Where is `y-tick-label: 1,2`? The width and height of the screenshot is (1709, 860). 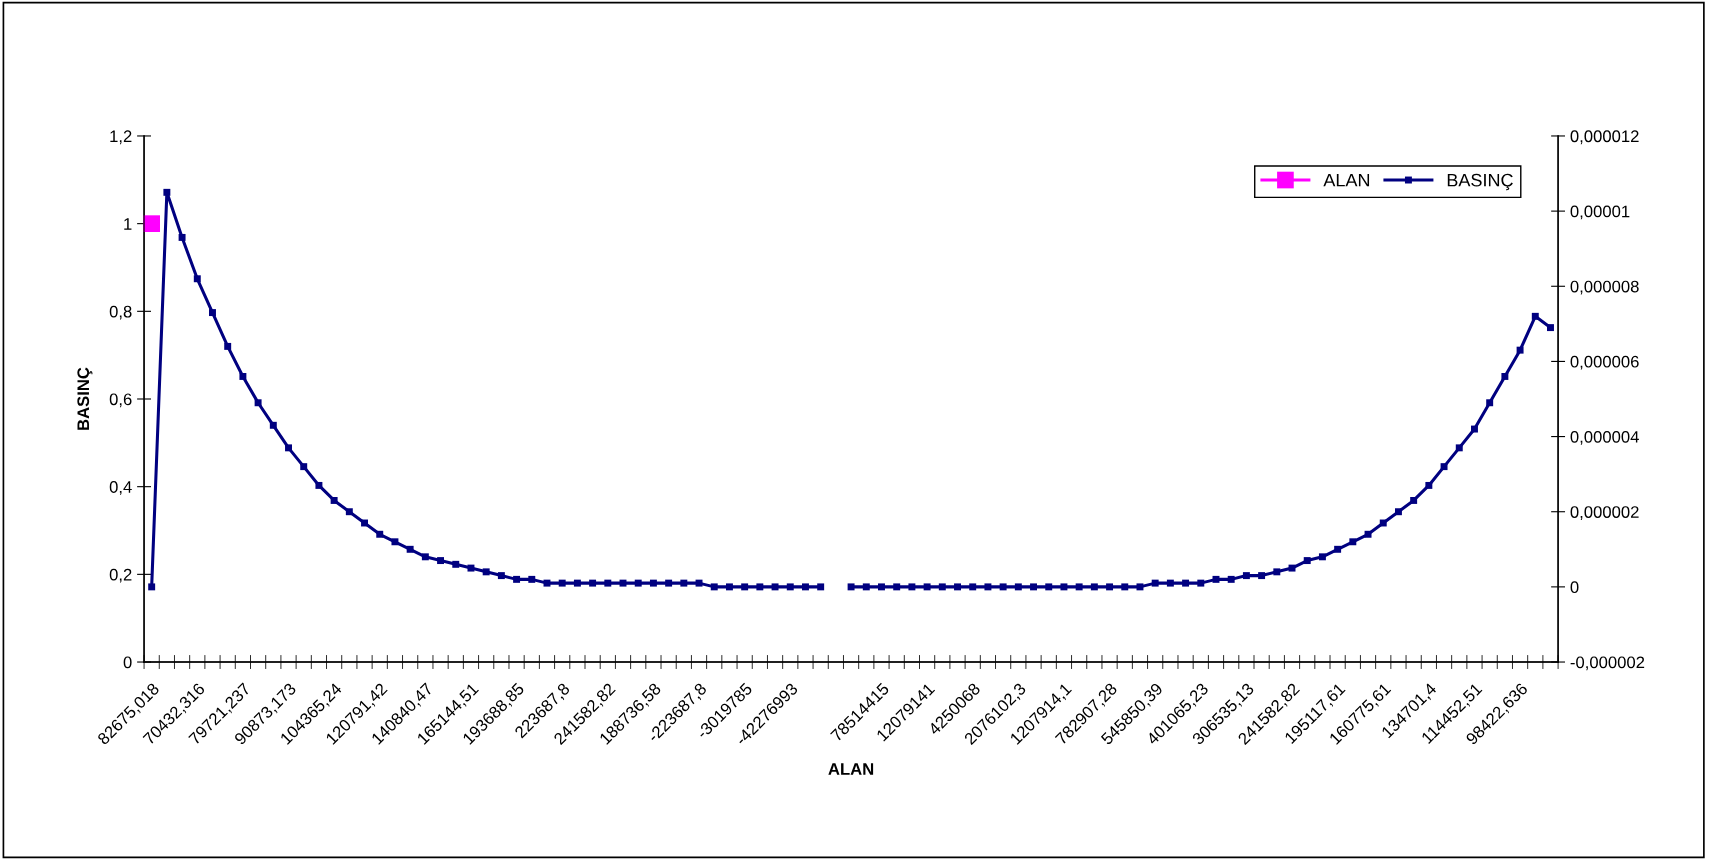
y-tick-label: 1,2 is located at coordinates (121, 137).